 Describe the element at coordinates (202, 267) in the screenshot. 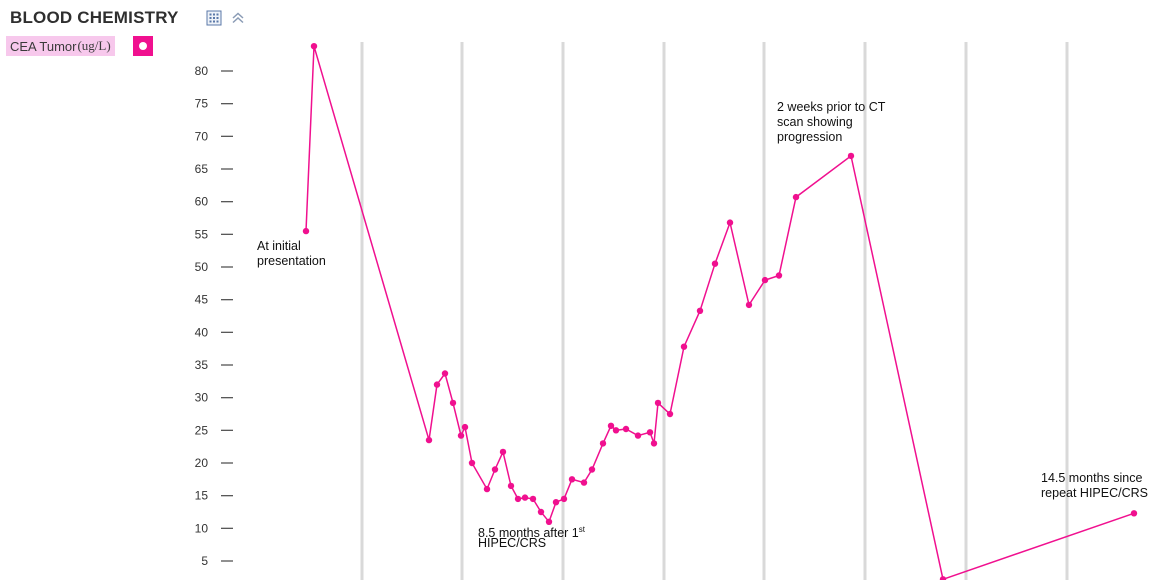

I see `y-tick-label: 50` at that location.